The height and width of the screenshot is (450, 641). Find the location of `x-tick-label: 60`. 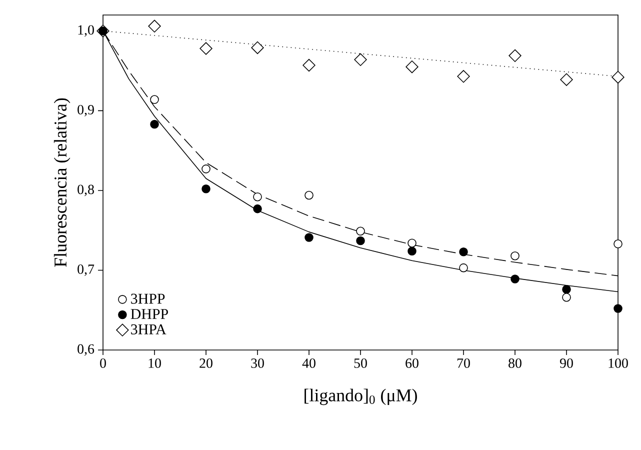

x-tick-label: 60 is located at coordinates (412, 363).